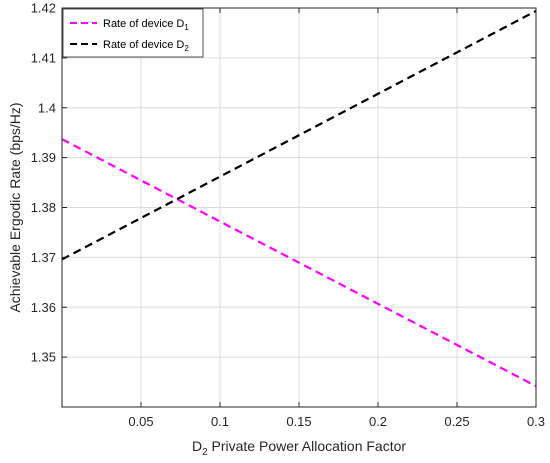 The image size is (550, 463). I want to click on x-tick-label: 0.25, so click(456, 421).